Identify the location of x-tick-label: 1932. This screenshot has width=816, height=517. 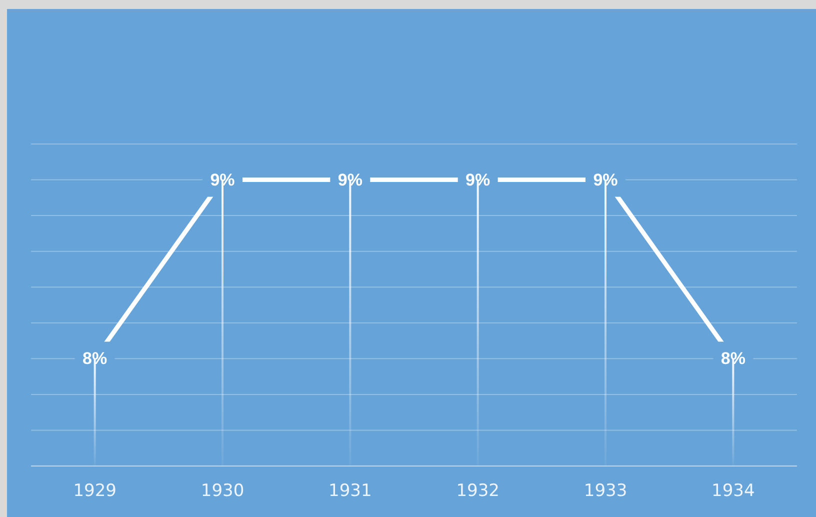
(478, 491).